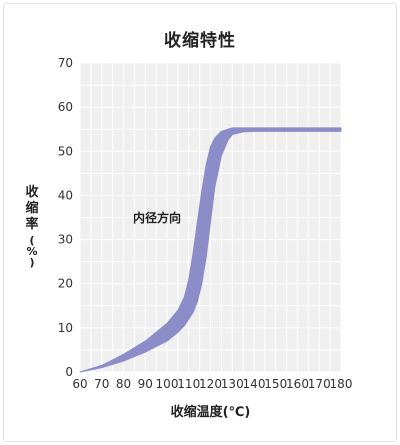 This screenshot has width=400, height=445. What do you see at coordinates (319, 384) in the screenshot?
I see `x-tick-label: 170` at bounding box center [319, 384].